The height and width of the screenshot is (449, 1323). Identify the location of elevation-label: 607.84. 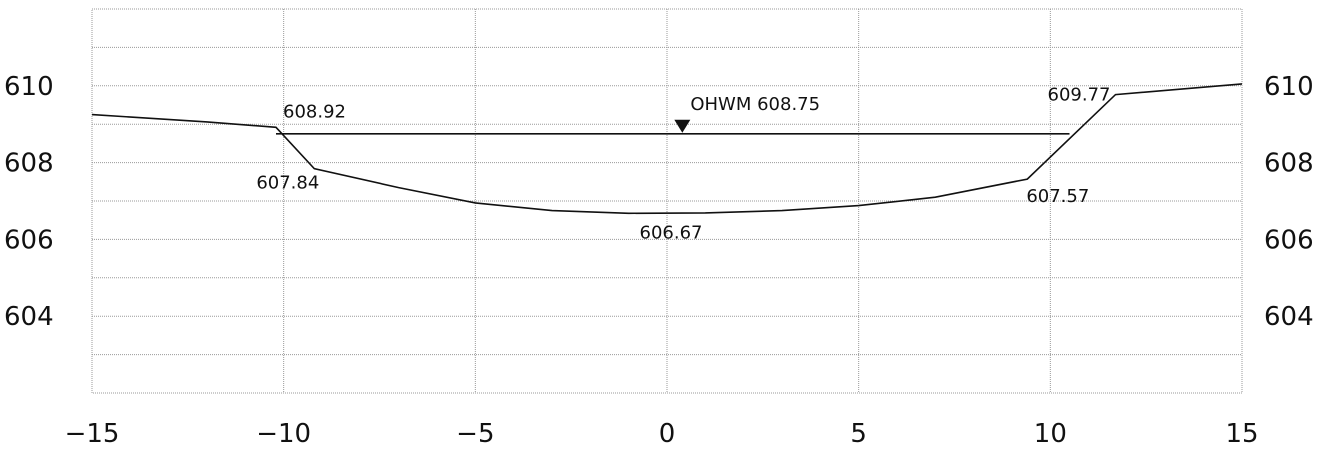
(287, 183).